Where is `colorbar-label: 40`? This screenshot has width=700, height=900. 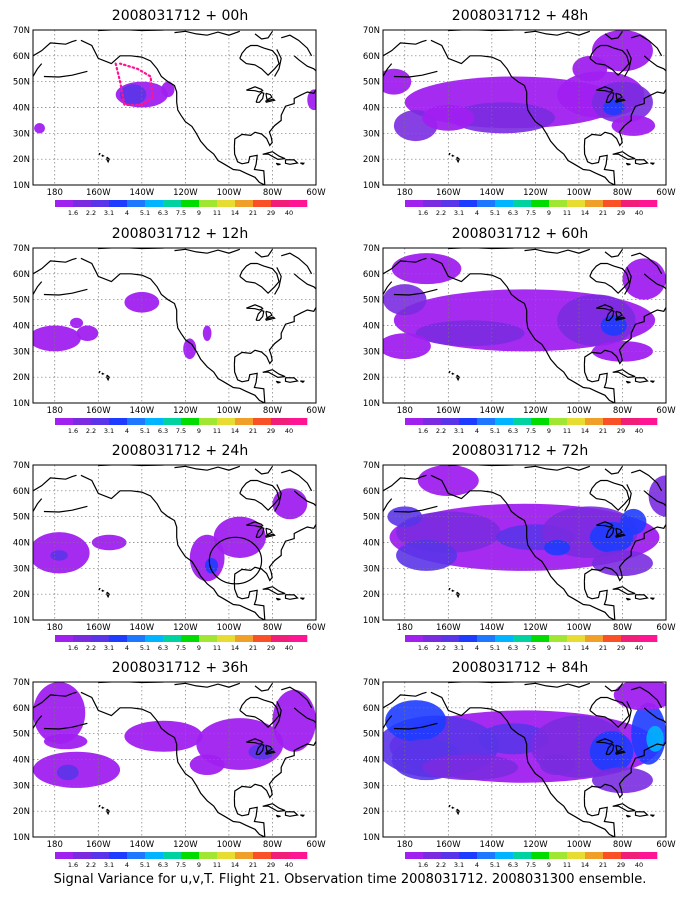 colorbar-label: 40 is located at coordinates (639, 648).